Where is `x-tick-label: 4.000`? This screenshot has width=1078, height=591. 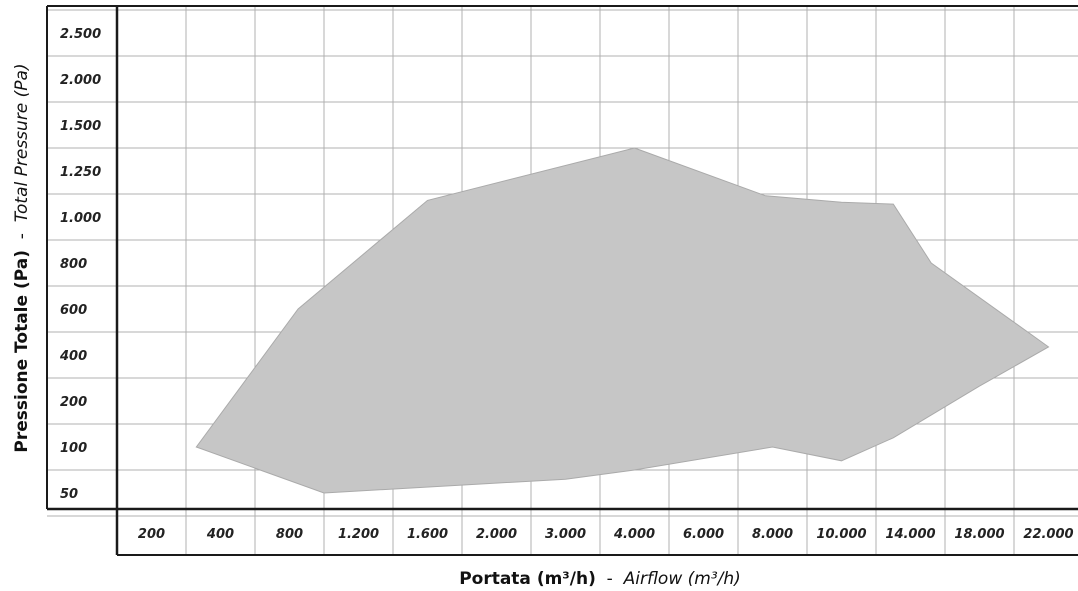
x-tick-label: 4.000 is located at coordinates (634, 534).